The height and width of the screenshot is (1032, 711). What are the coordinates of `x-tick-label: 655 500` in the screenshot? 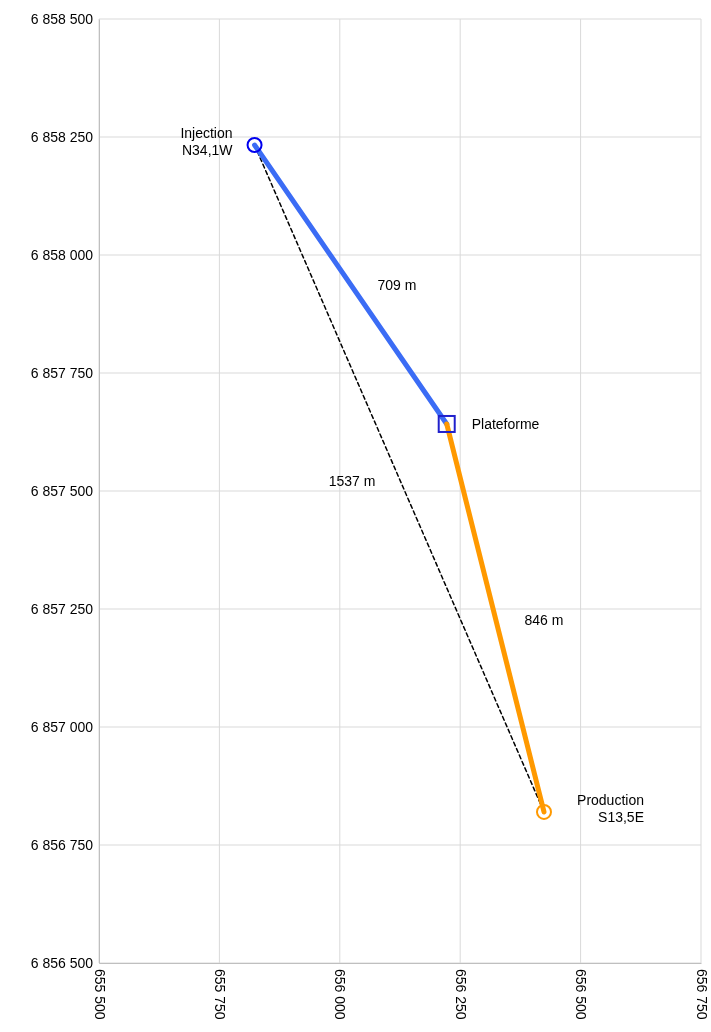 It's located at (99, 994).